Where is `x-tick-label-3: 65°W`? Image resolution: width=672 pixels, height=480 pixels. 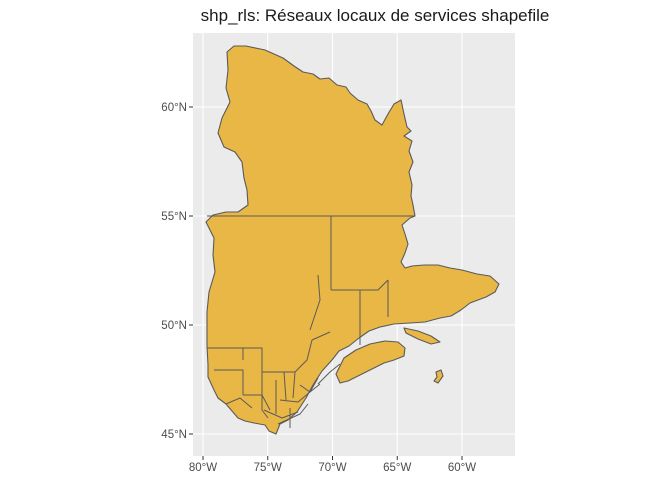
x-tick-label-3: 65°W is located at coordinates (397, 468).